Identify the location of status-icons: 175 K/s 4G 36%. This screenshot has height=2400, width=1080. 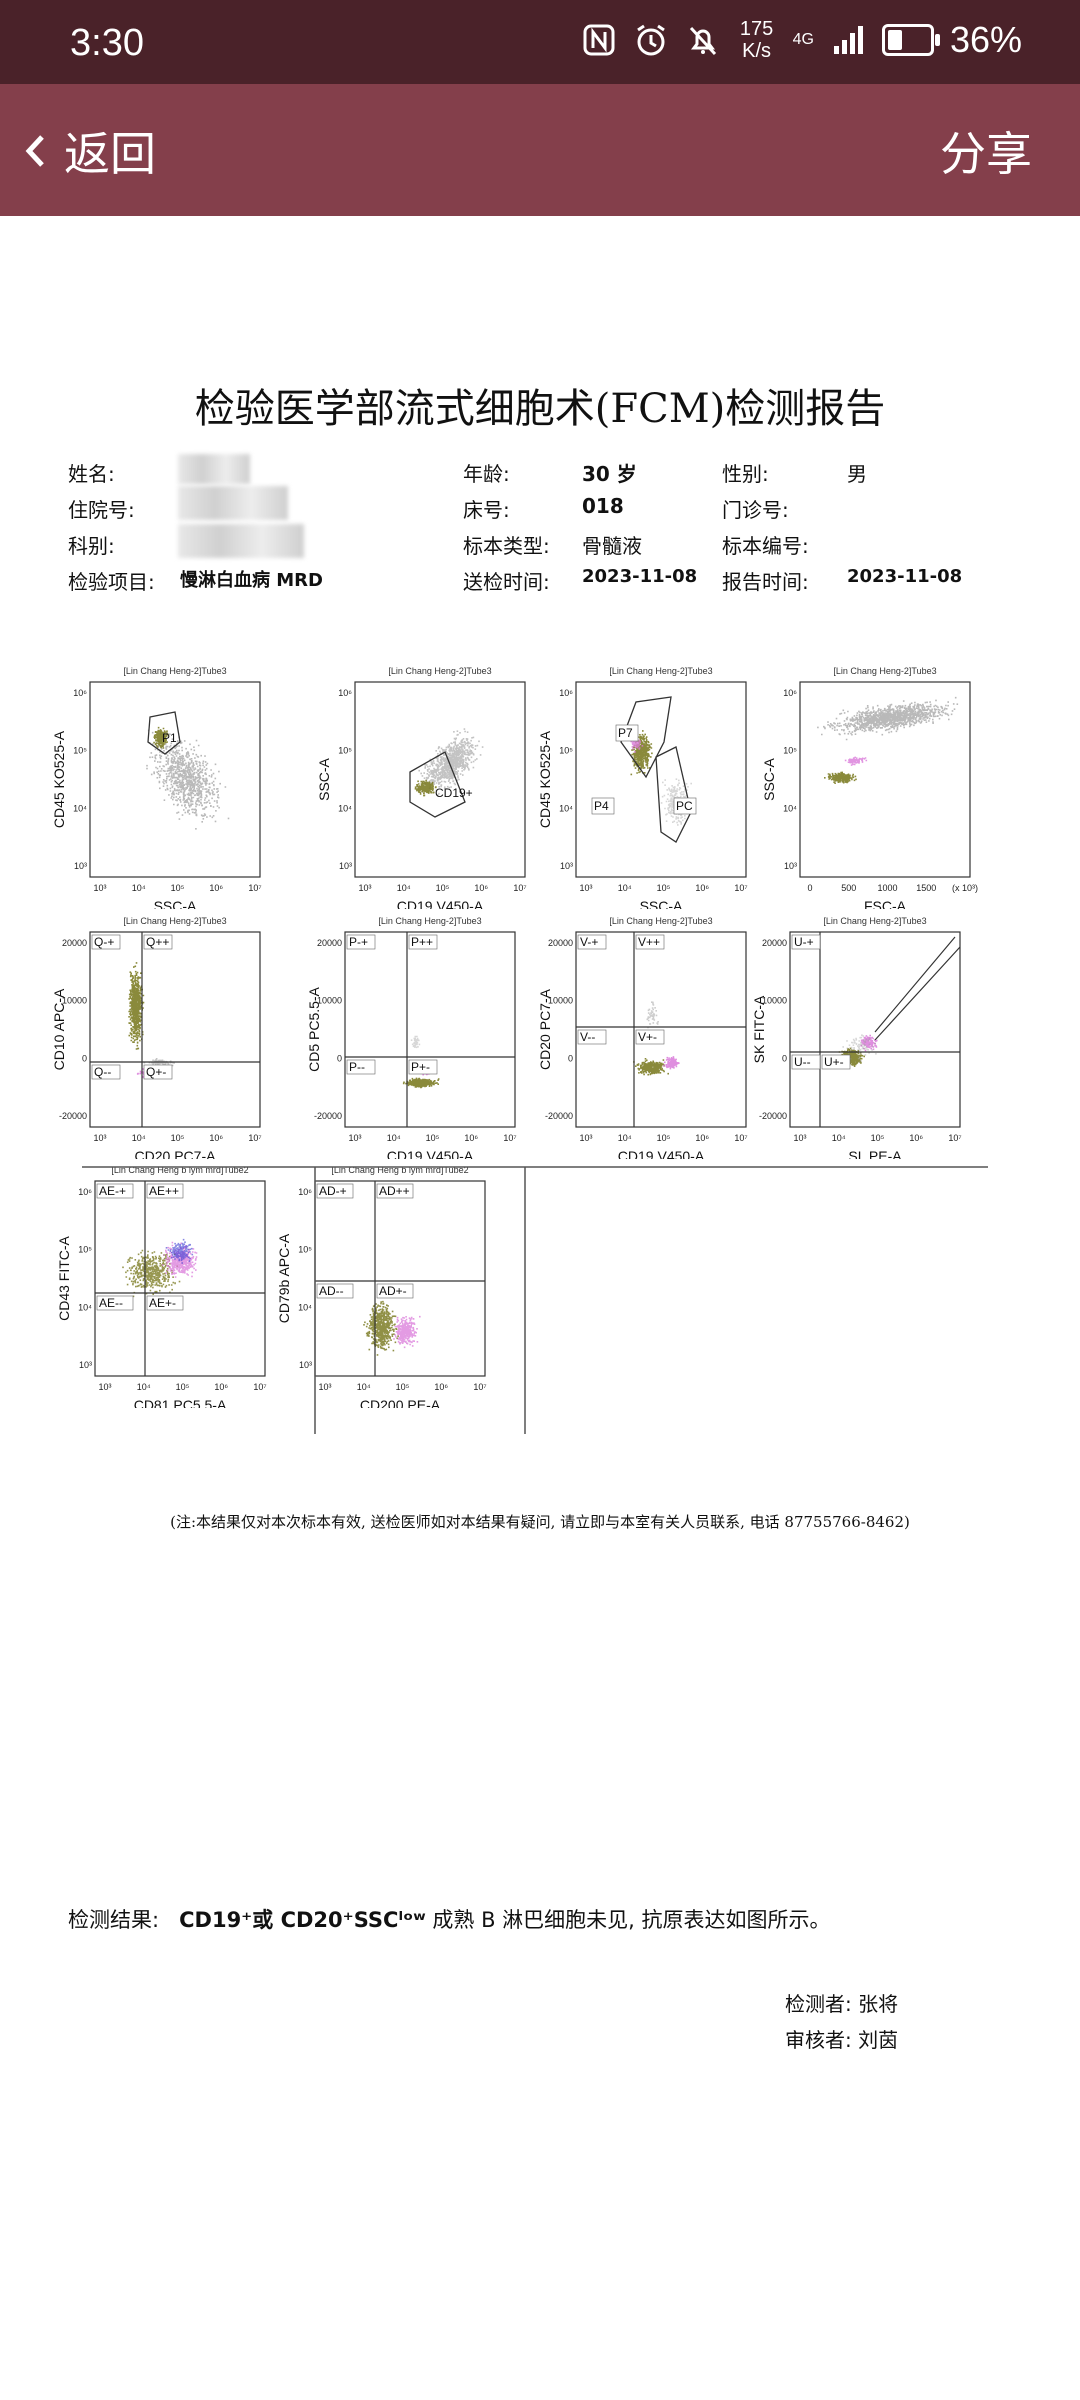
(801, 40).